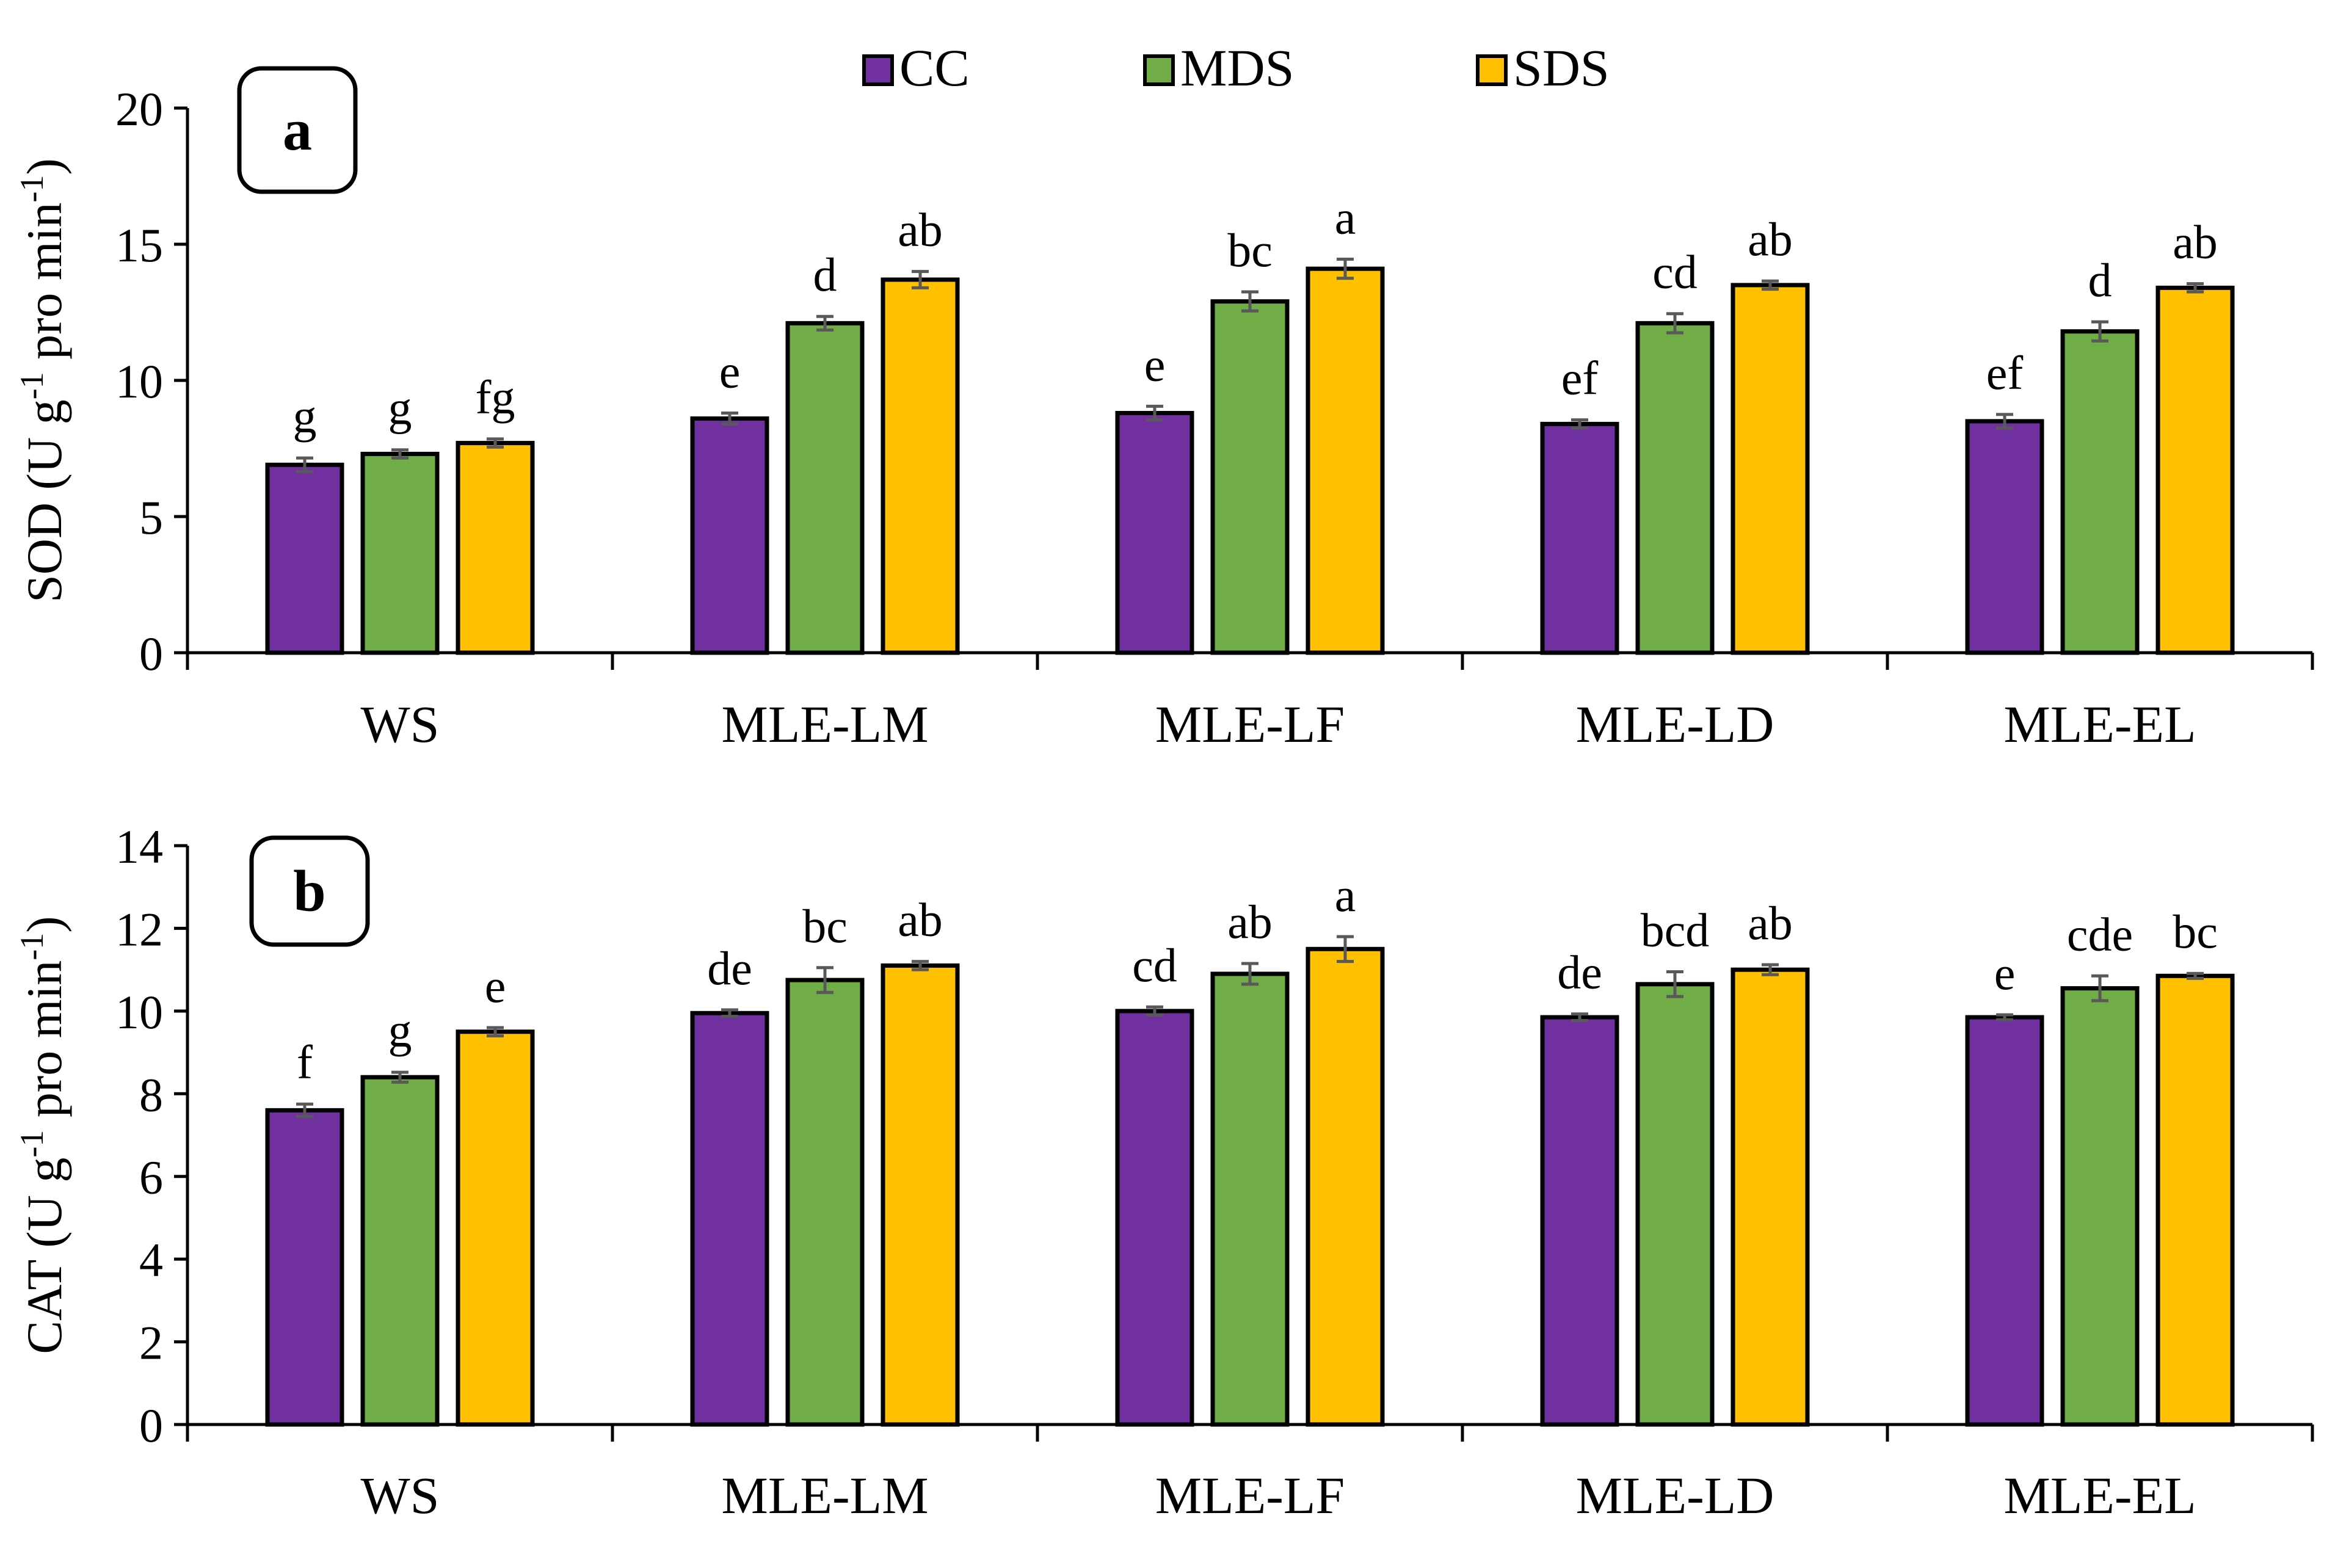 The image size is (2335, 1568). Describe the element at coordinates (878, 70) in the screenshot. I see `legend-swatch-cc` at that location.